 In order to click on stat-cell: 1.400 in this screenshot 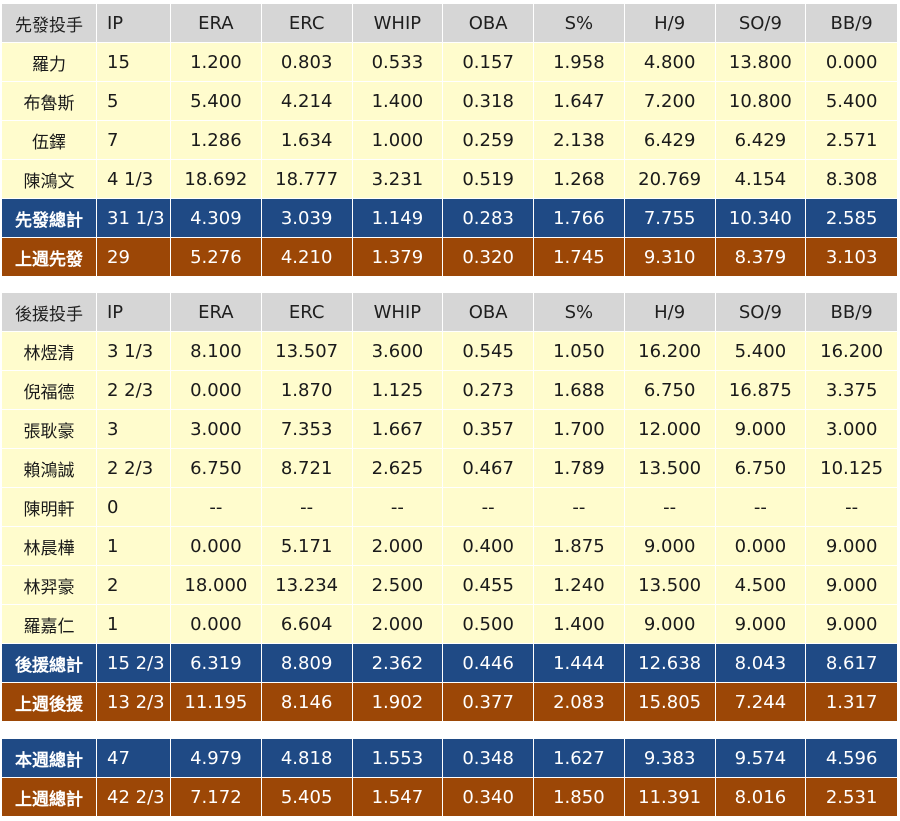, I will do `click(398, 101)`.